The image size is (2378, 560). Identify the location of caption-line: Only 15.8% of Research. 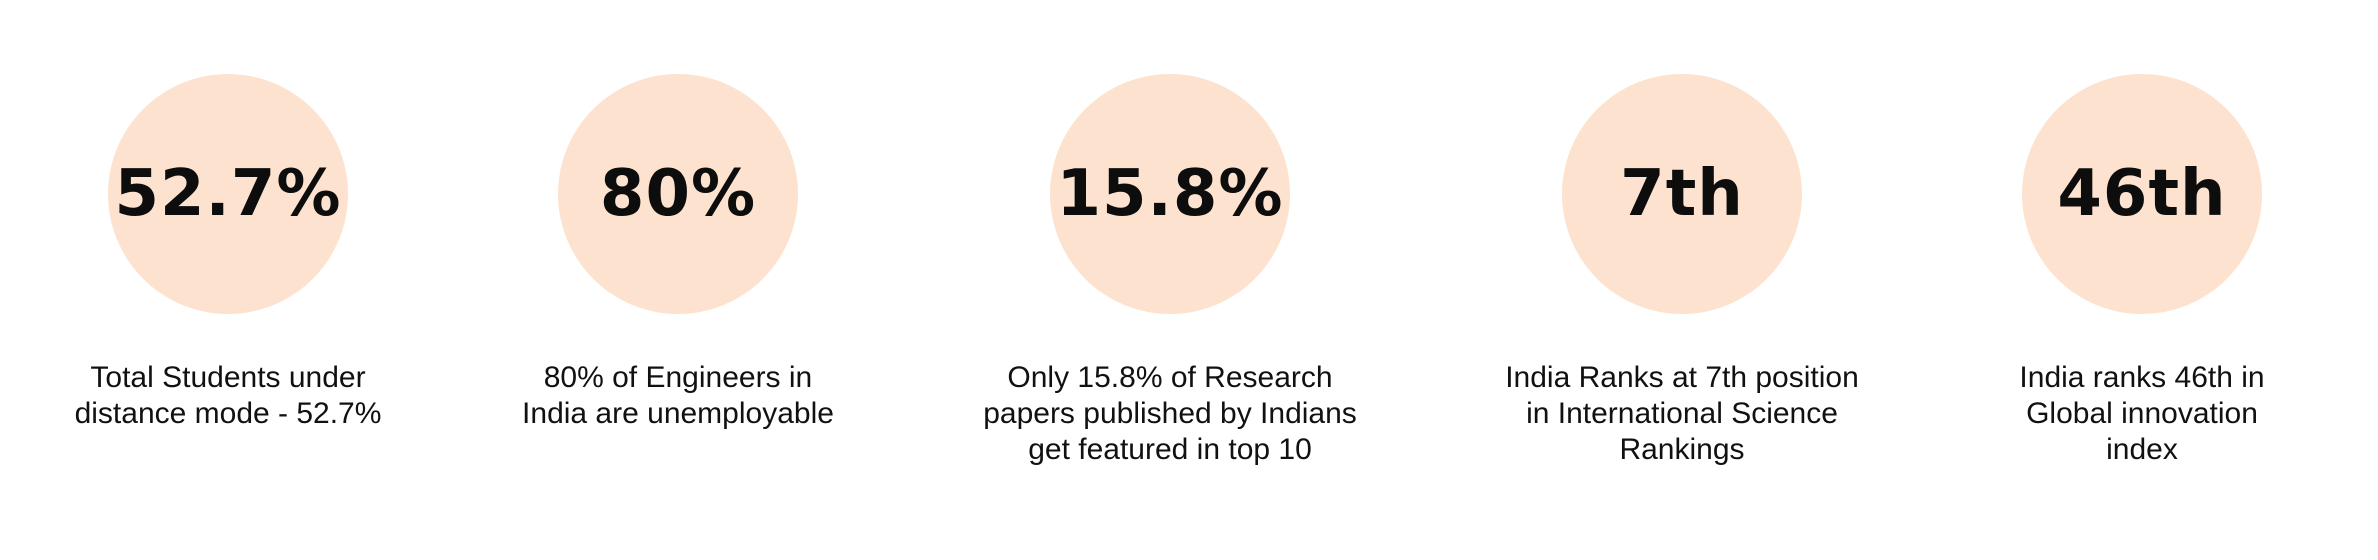
(1170, 377).